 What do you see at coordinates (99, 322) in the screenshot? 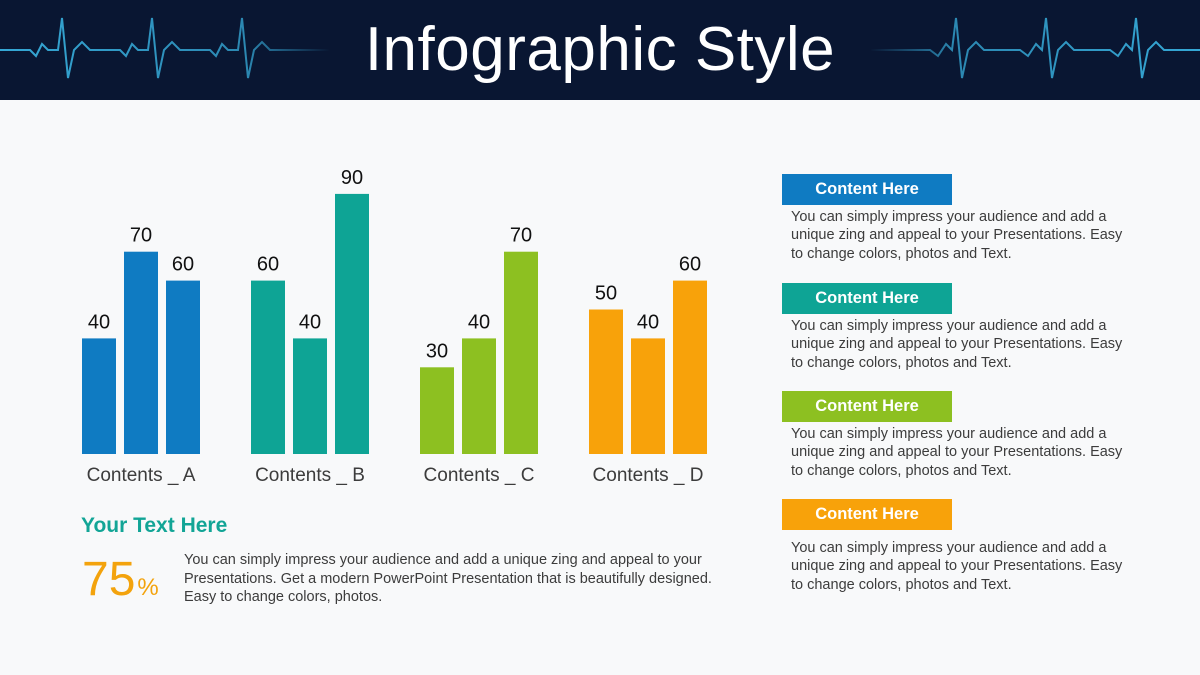
I see `data-label-1-1: 40` at bounding box center [99, 322].